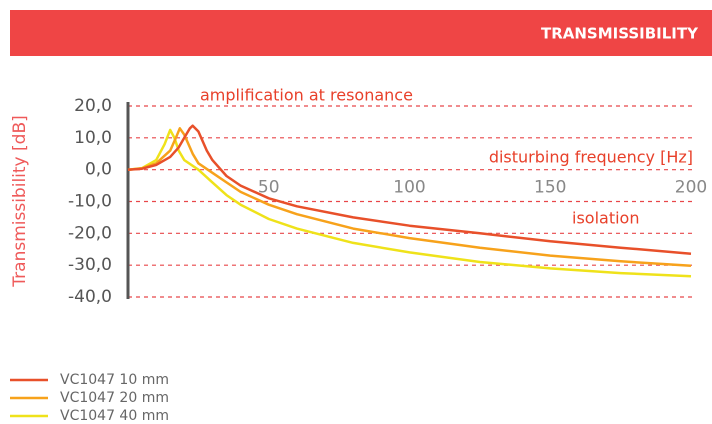 The height and width of the screenshot is (424, 712). Describe the element at coordinates (98, 170) in the screenshot. I see `y-tick-label: 0,0` at that location.